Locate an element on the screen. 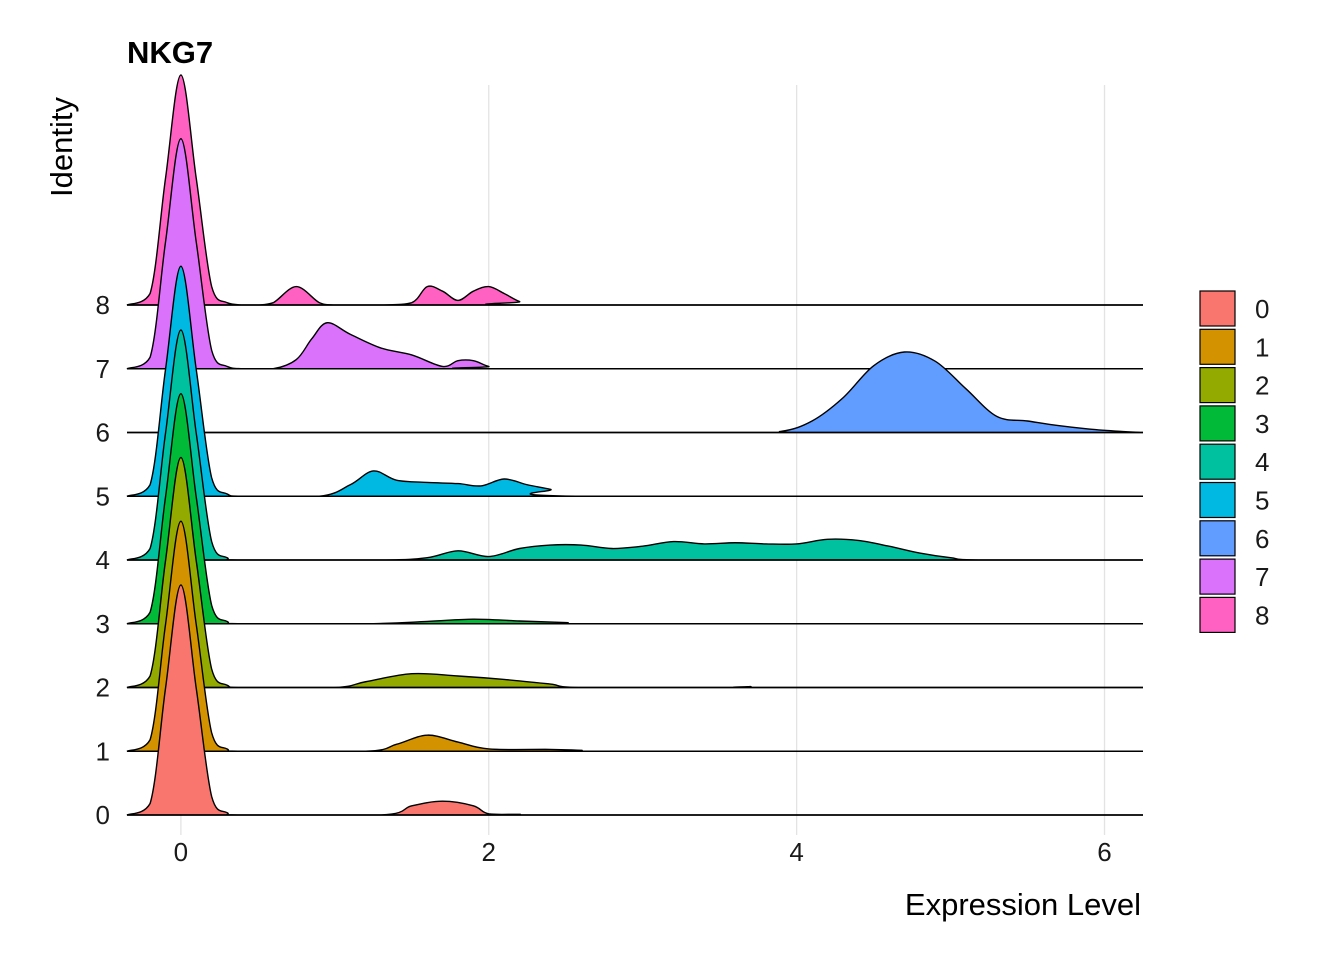 The height and width of the screenshot is (960, 1344). legend-label-3: 3 is located at coordinates (1262, 424).